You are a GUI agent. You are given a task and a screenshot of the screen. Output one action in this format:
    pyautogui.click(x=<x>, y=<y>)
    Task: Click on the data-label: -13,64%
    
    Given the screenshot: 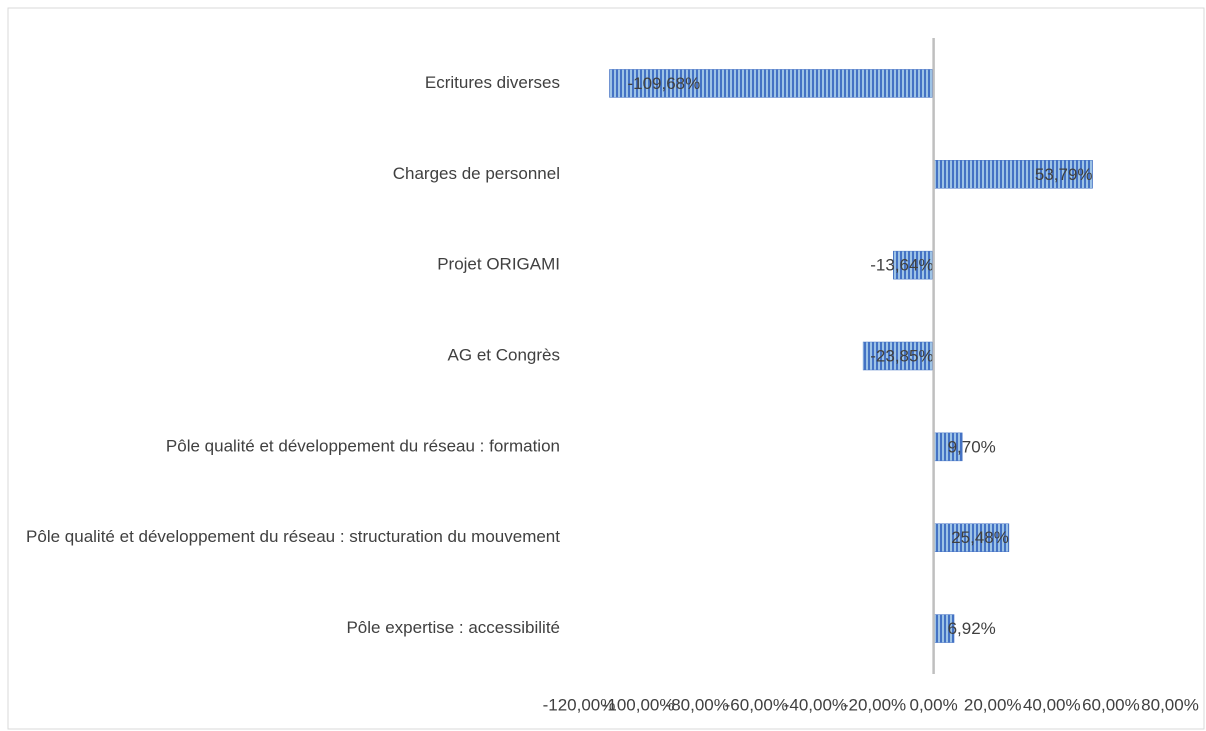 What is the action you would take?
    pyautogui.click(x=901, y=265)
    